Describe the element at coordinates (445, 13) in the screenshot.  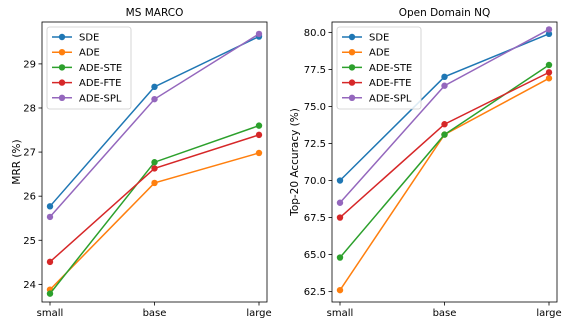
I see `chart-title: Open Domain NQ` at that location.